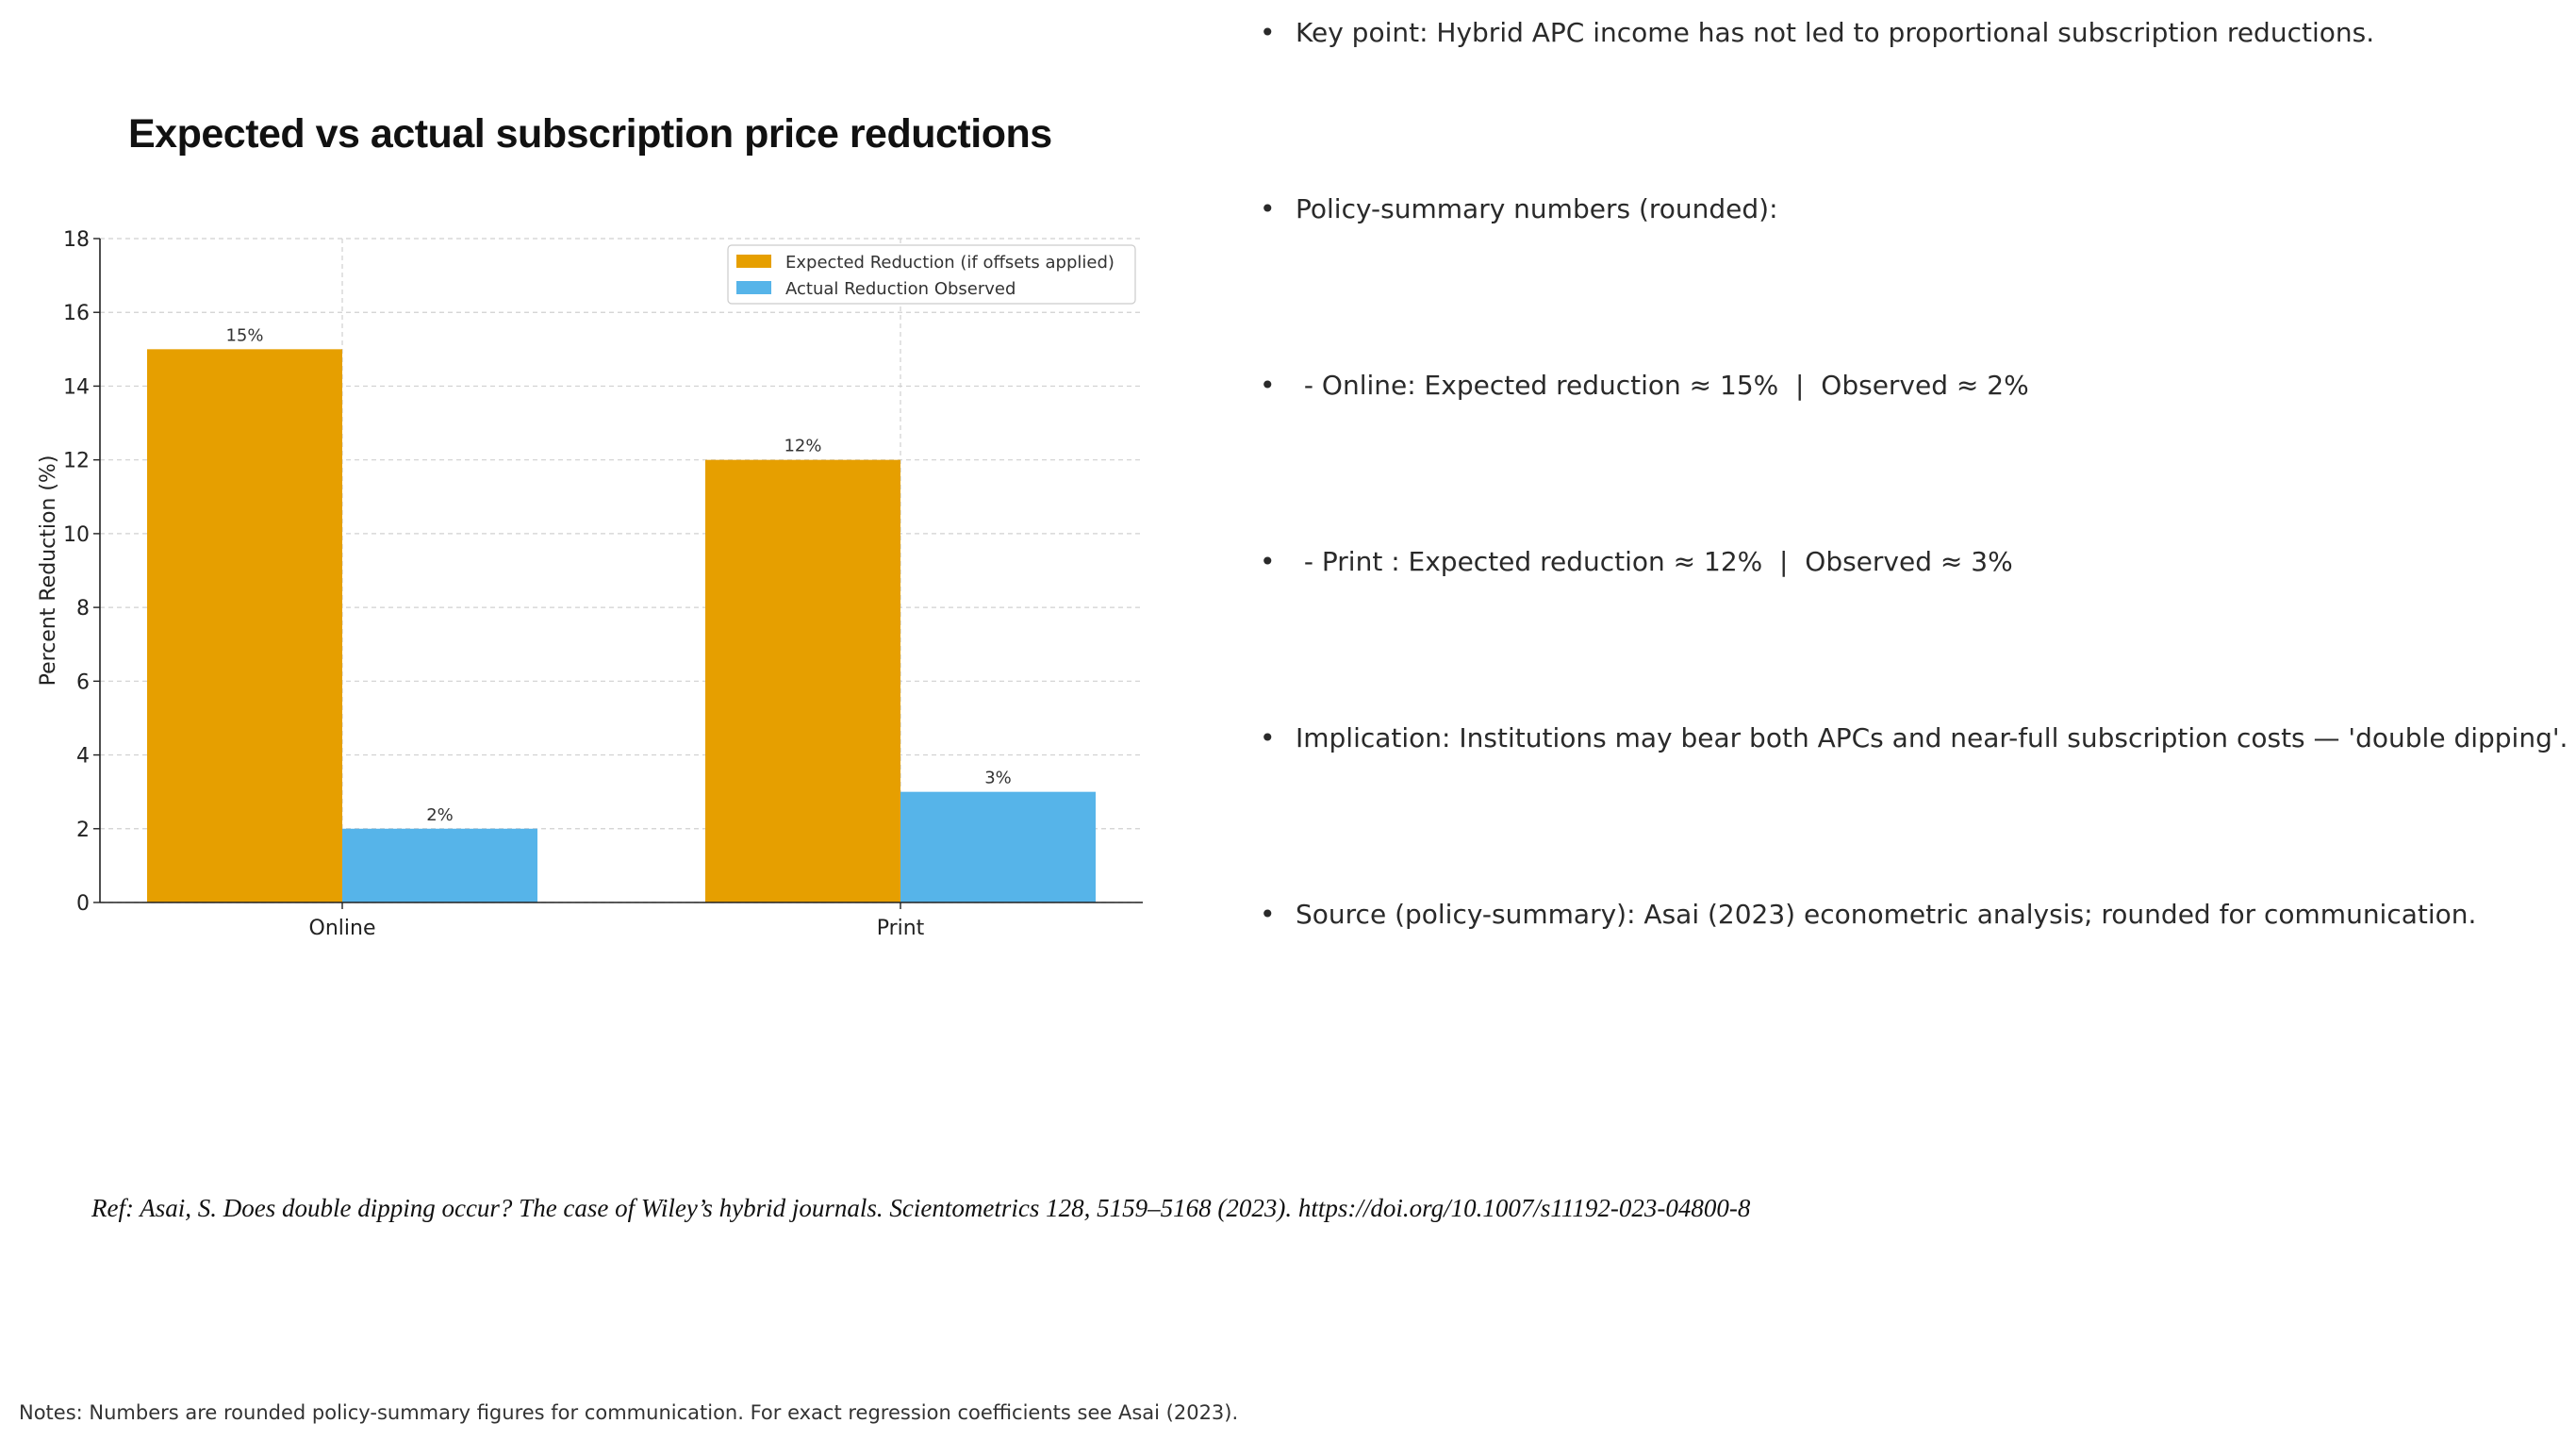 The height and width of the screenshot is (1440, 2576). Describe the element at coordinates (76, 313) in the screenshot. I see `y-tick-label: 16` at that location.